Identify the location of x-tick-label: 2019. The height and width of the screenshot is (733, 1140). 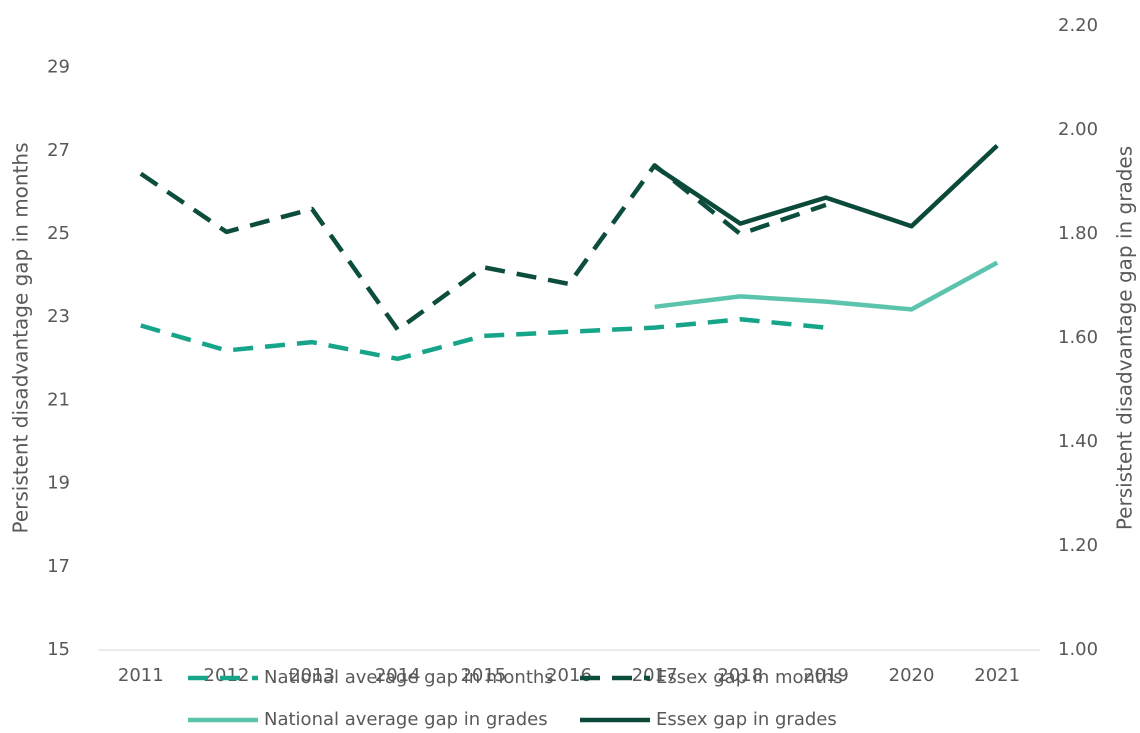
(826, 675).